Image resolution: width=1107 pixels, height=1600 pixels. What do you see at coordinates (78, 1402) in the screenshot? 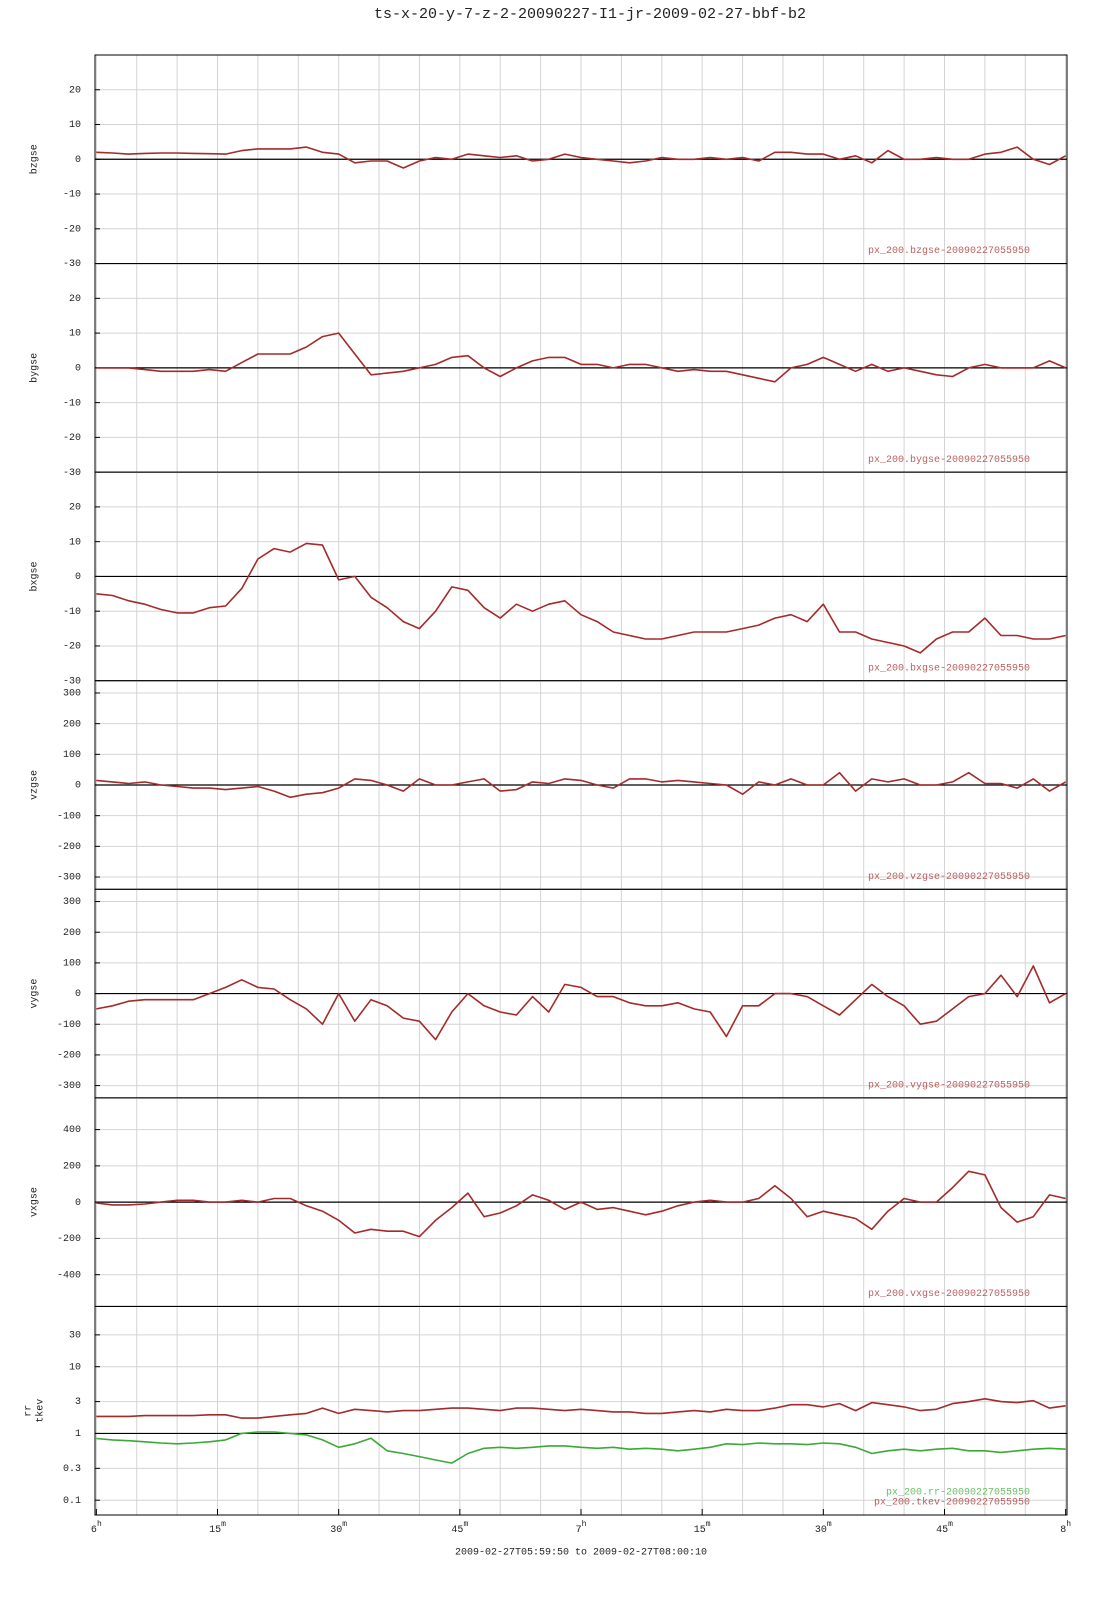
I see `y-tick-label: 3` at bounding box center [78, 1402].